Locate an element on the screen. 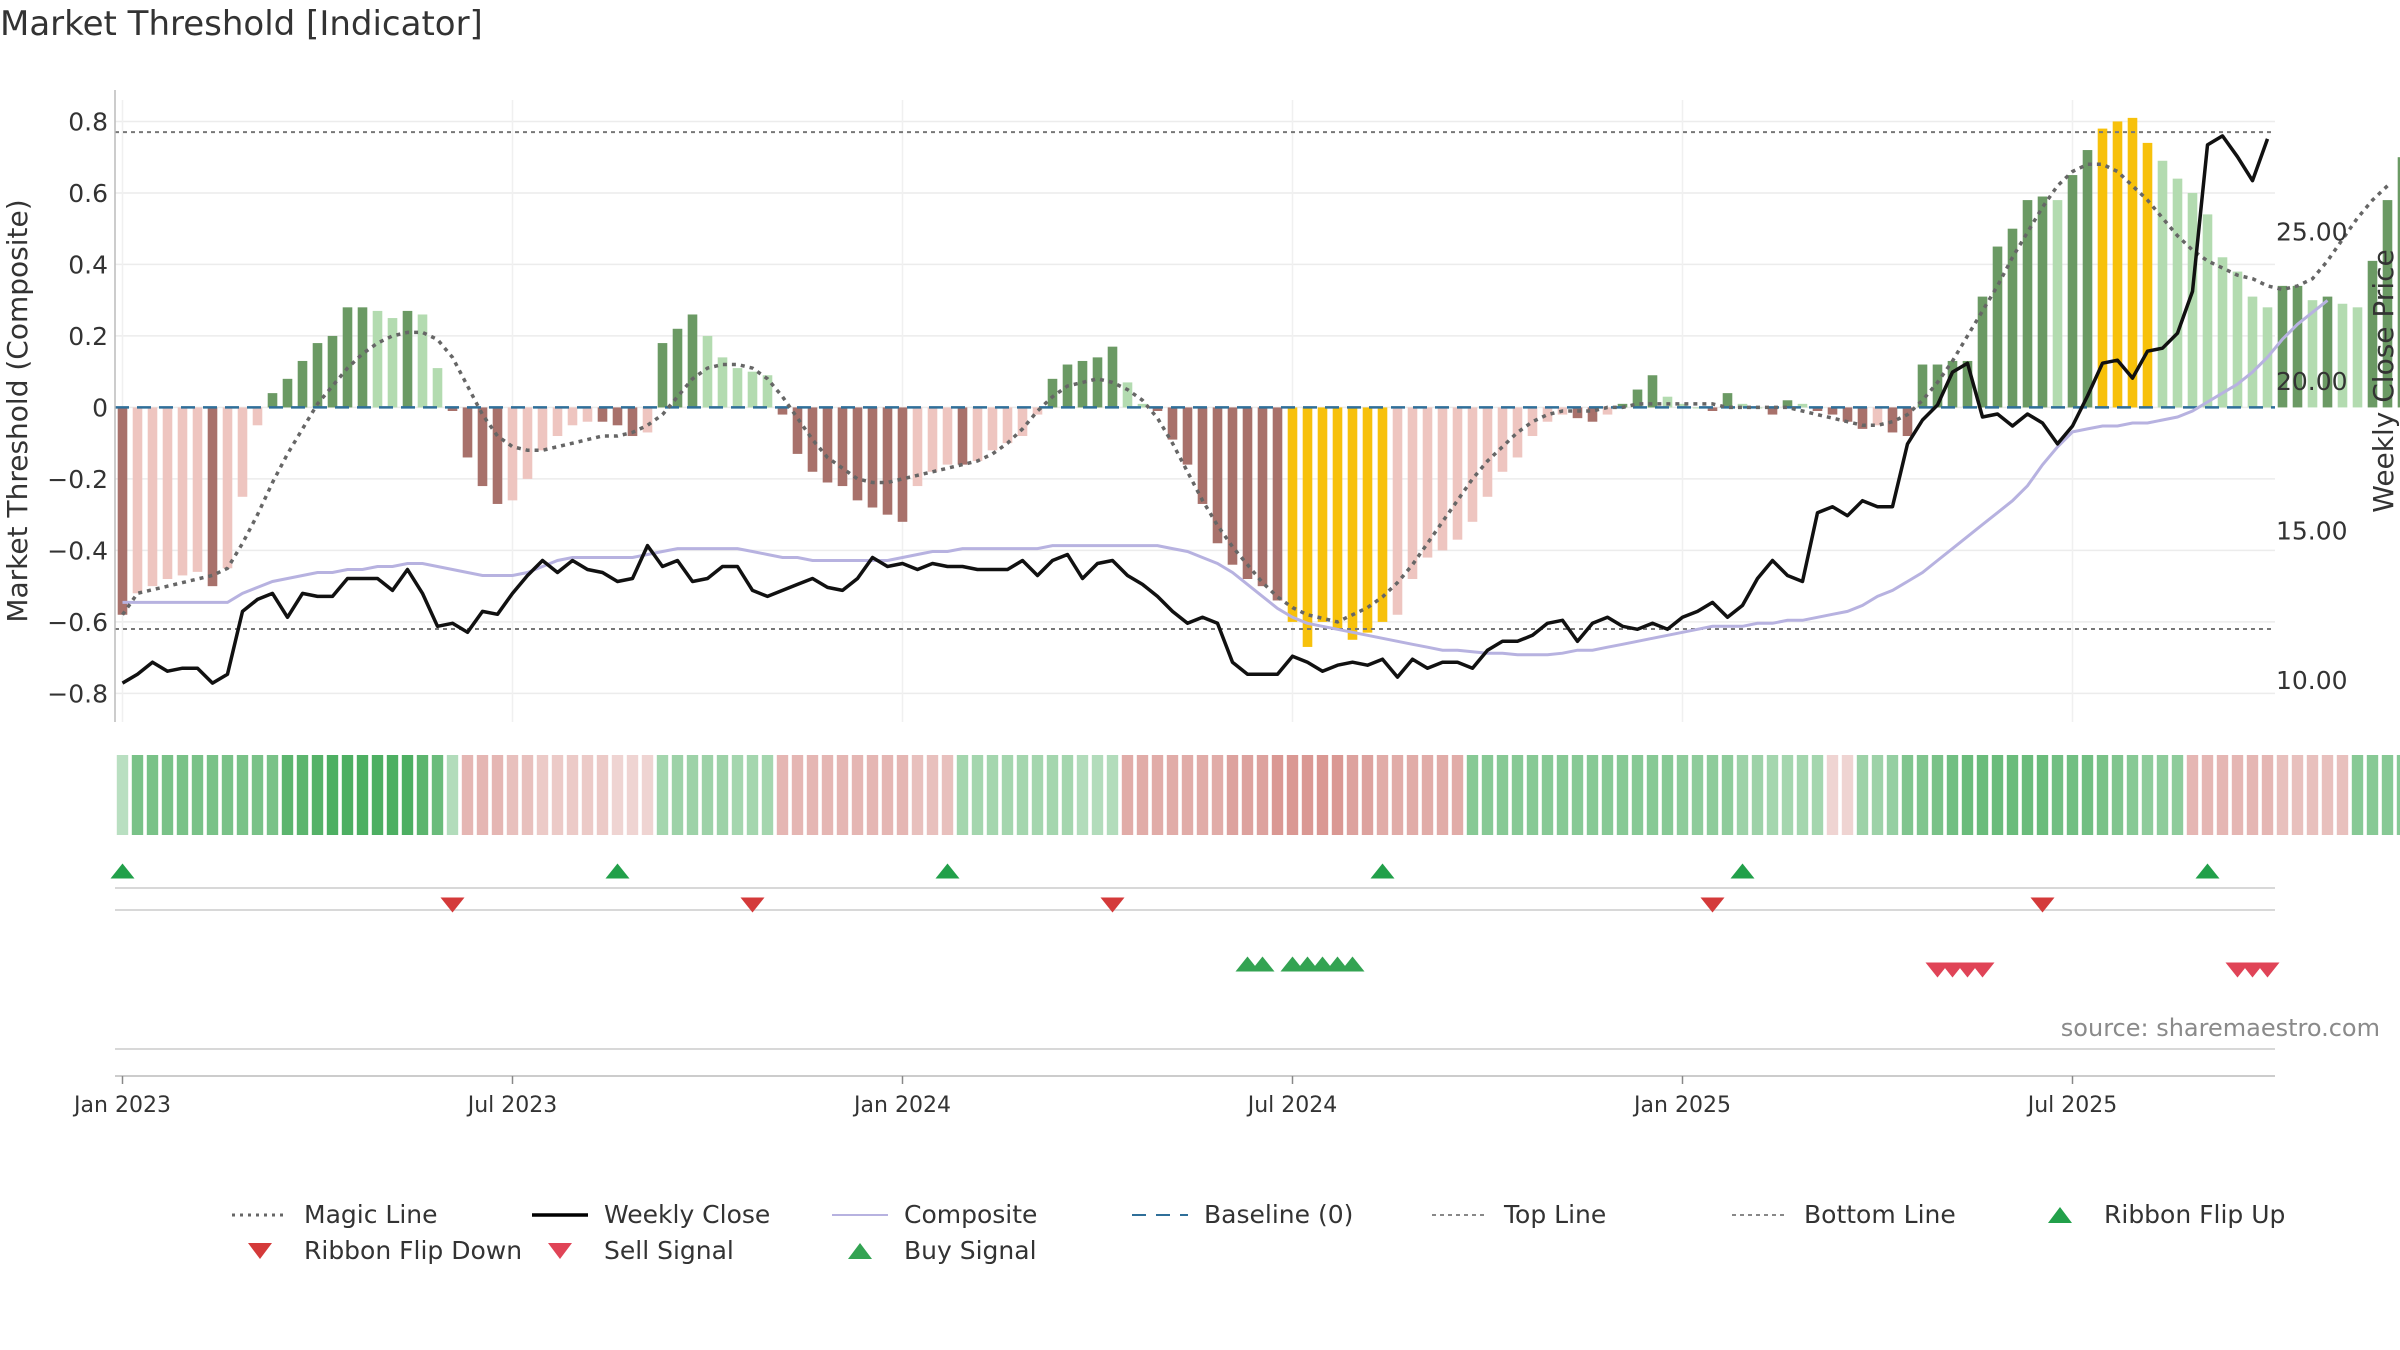  left-tick-label: 0.2 is located at coordinates (88, 336).